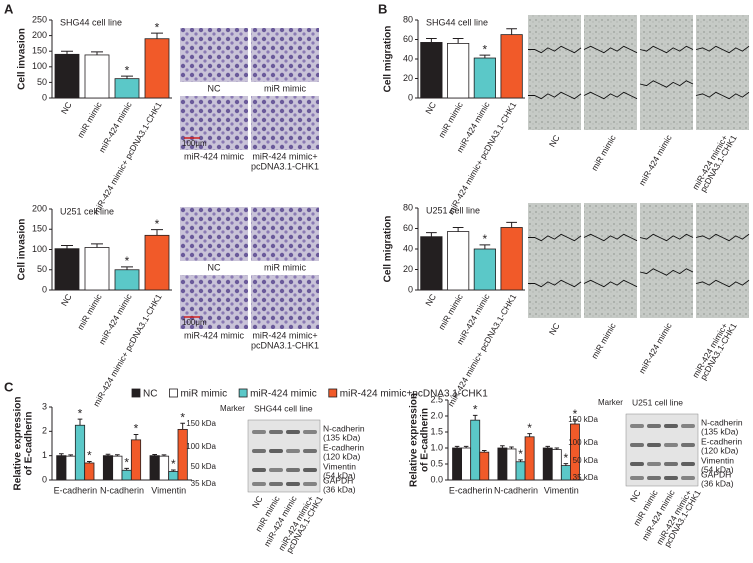 The height and width of the screenshot is (563, 753). Describe the element at coordinates (285, 345) in the screenshot. I see `image-label: pcDNA3.1-CHK1` at that location.